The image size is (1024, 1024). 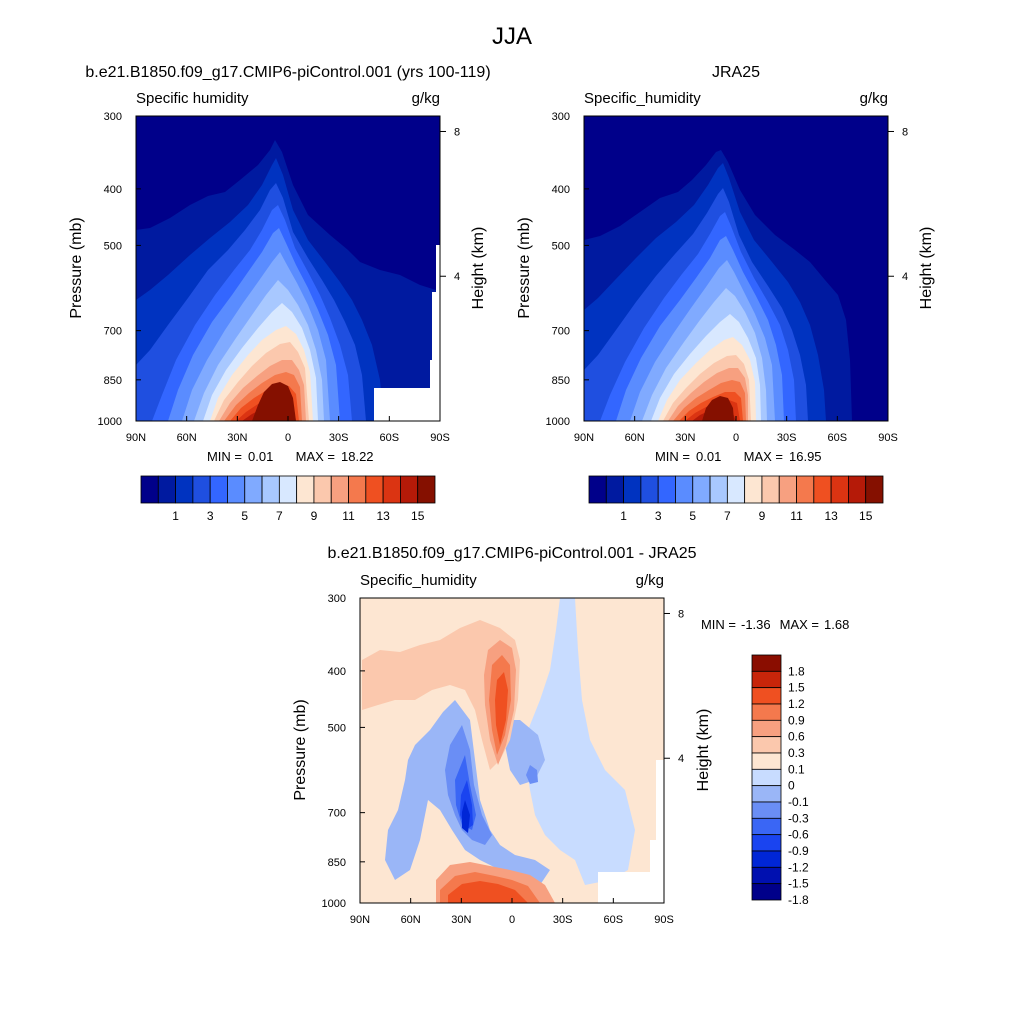 I want to click on axes: 90N 60N 30N 0 30S 60S 90S 300 400 500 700 850 1000 8 4, so click(x=503, y=759).